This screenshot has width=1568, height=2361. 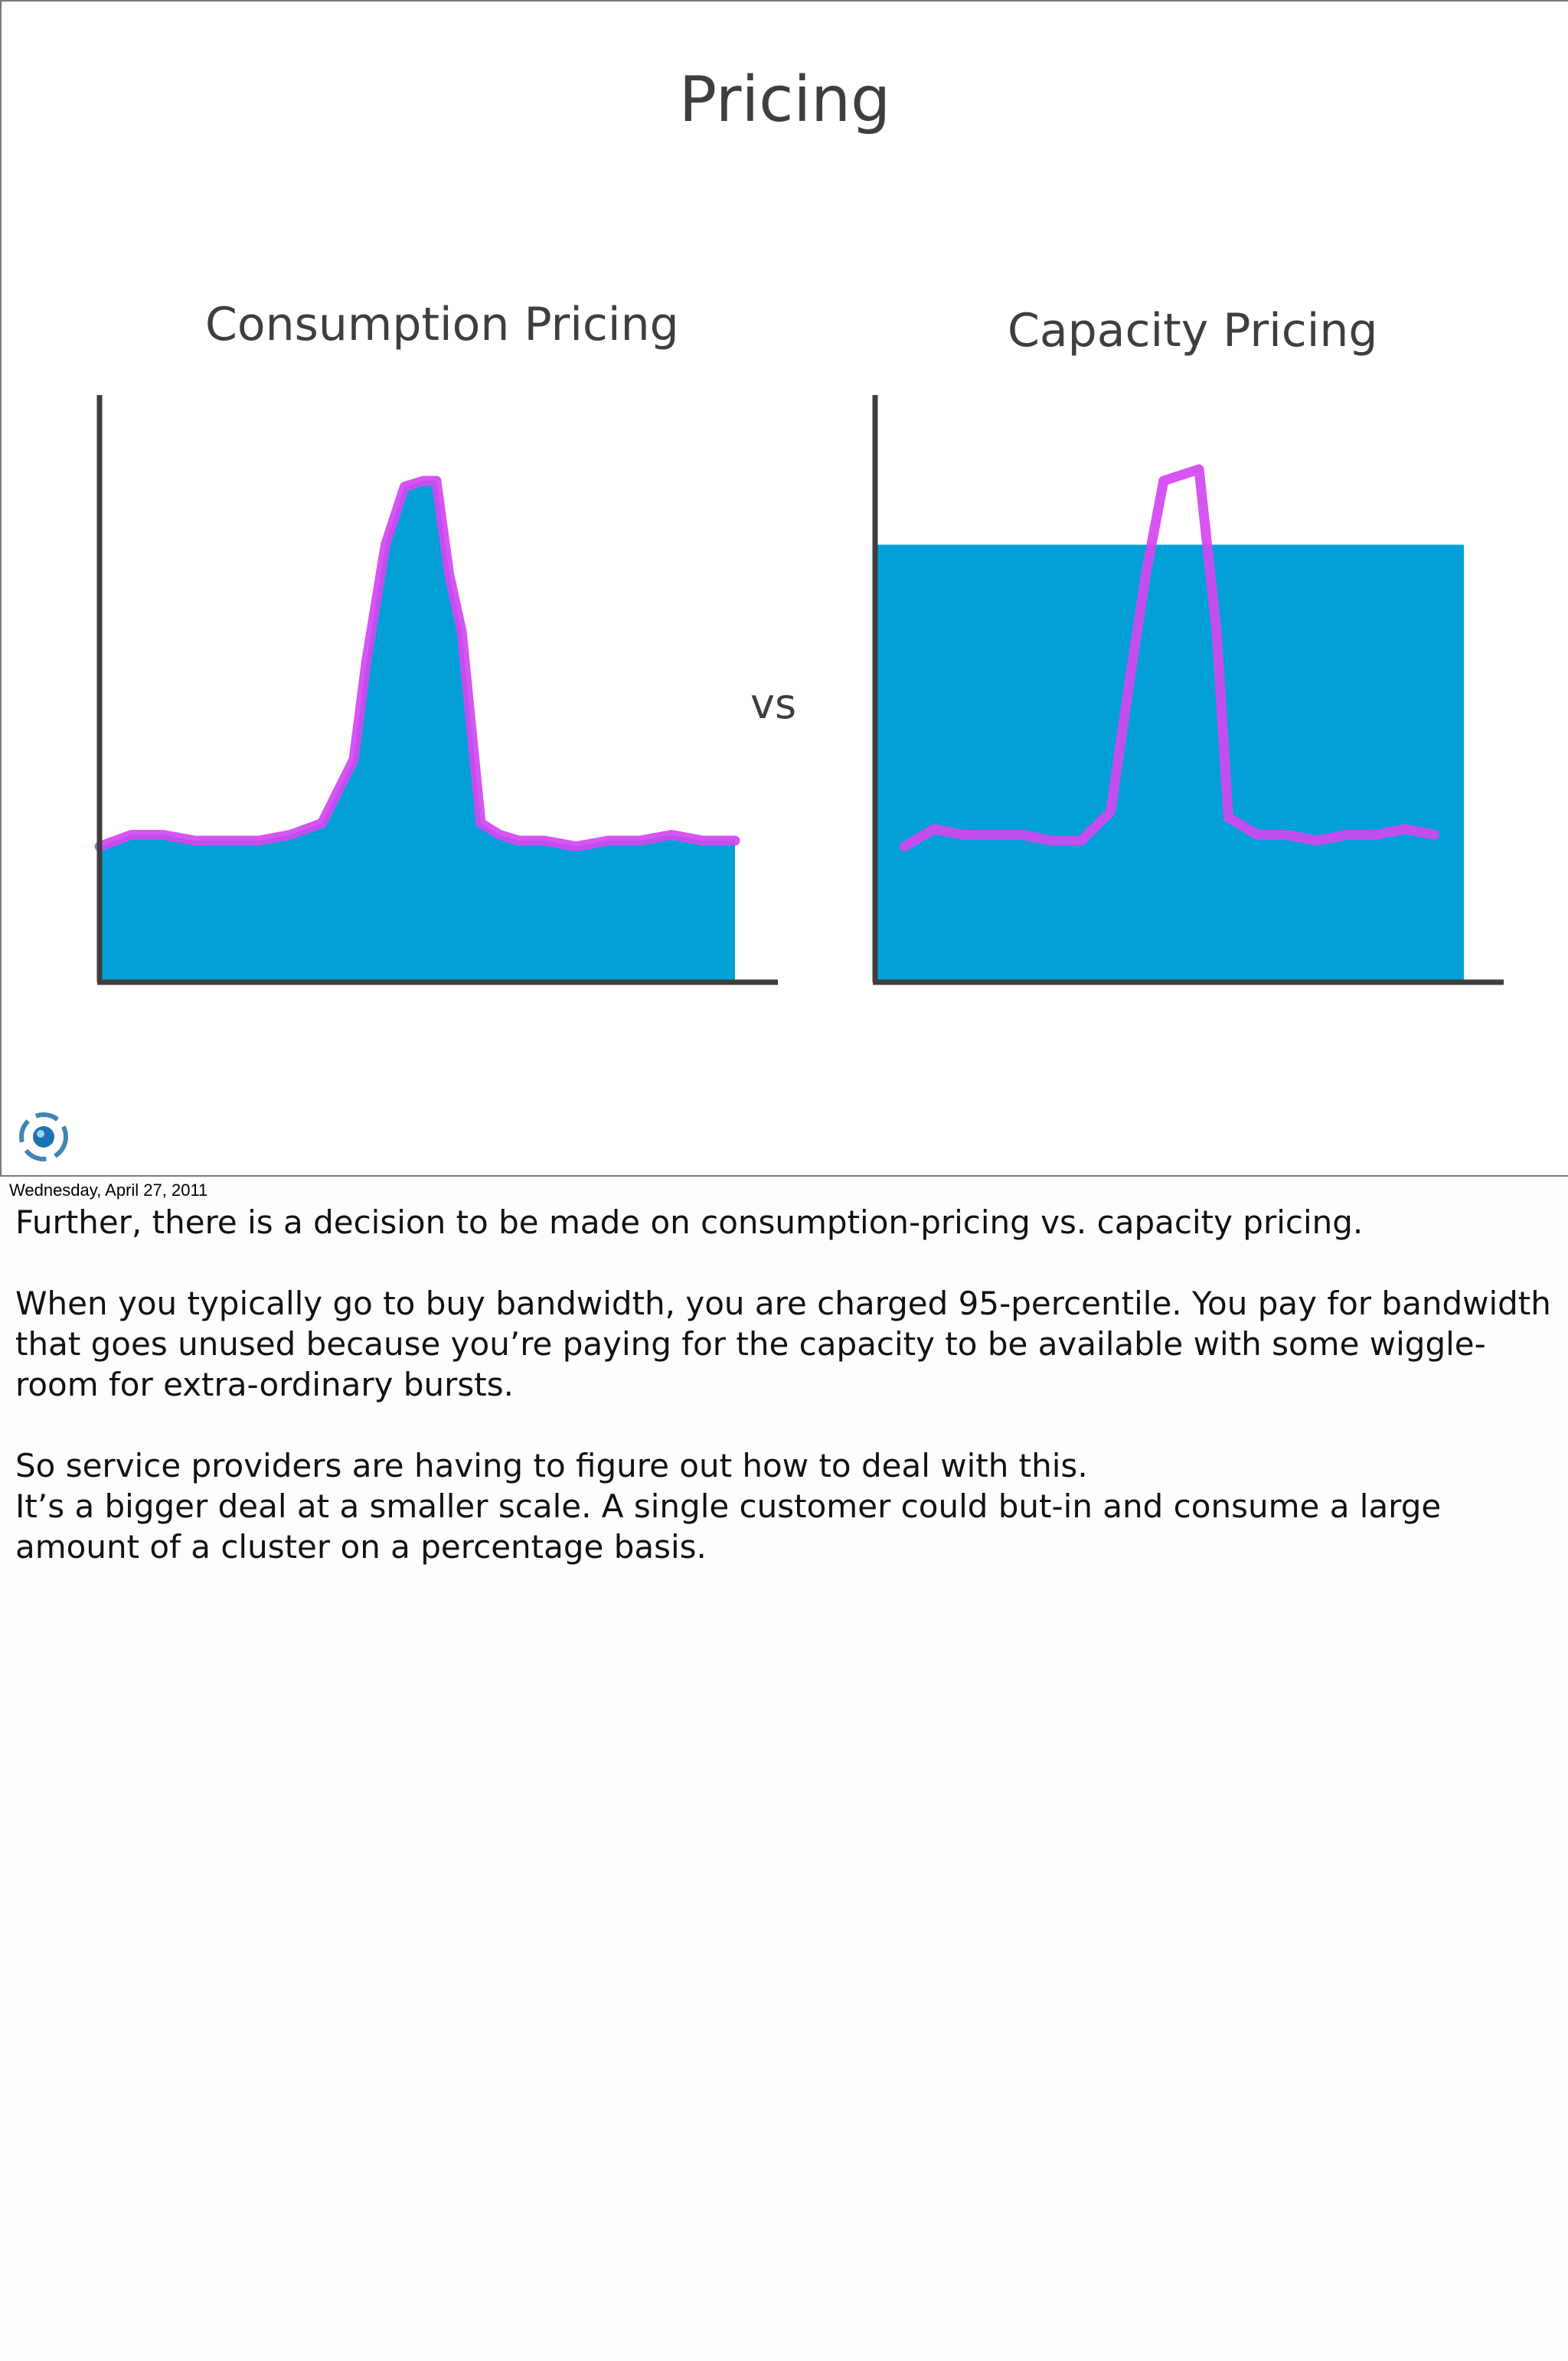 What do you see at coordinates (784, 100) in the screenshot?
I see `slide-title: Pricing` at bounding box center [784, 100].